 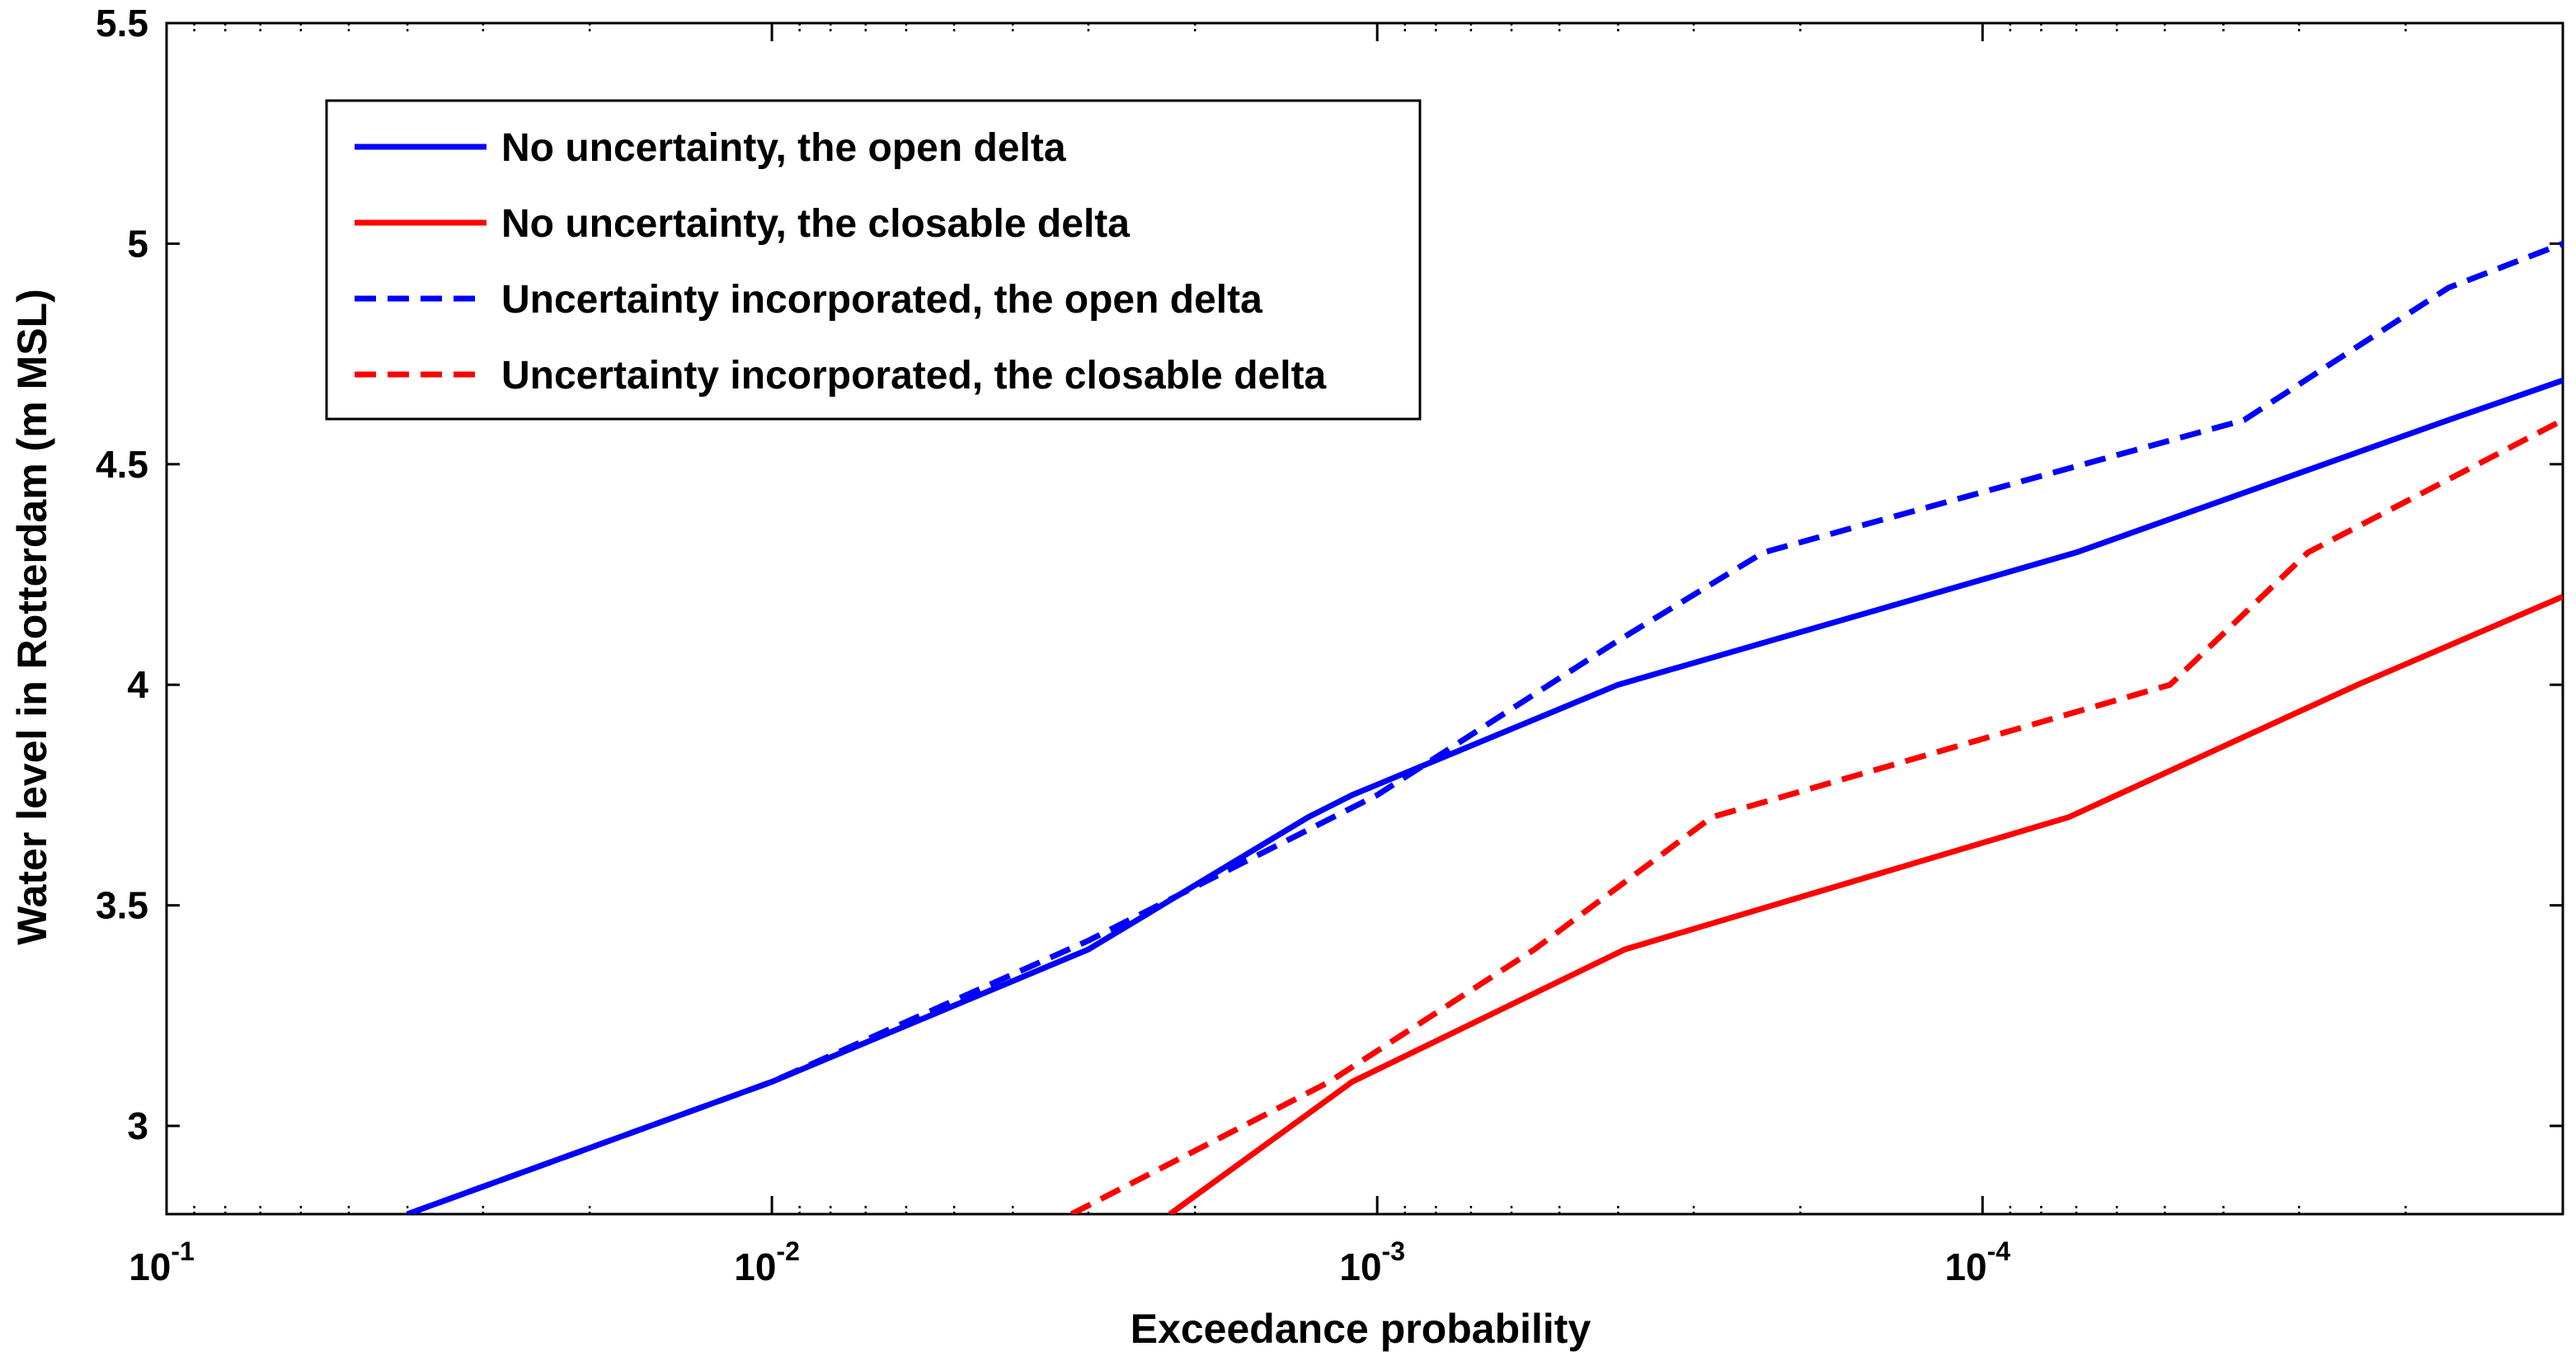 What do you see at coordinates (787, 1251) in the screenshot?
I see `x-tick-label-exponent: -2` at bounding box center [787, 1251].